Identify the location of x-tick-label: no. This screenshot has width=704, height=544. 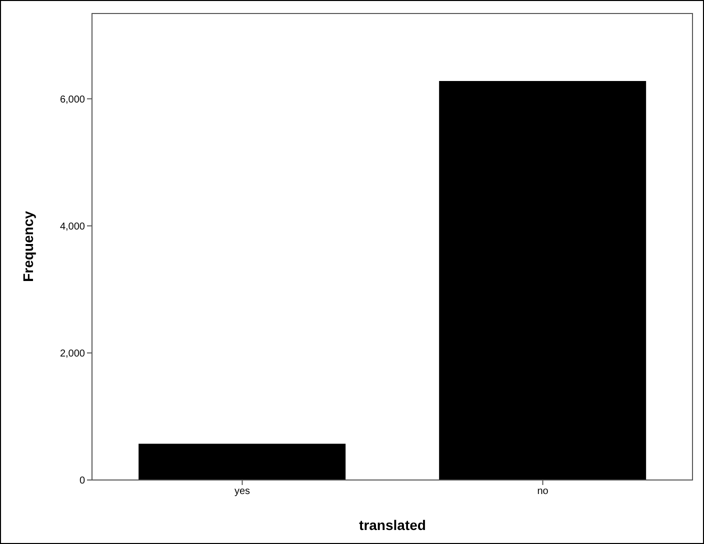
(543, 492).